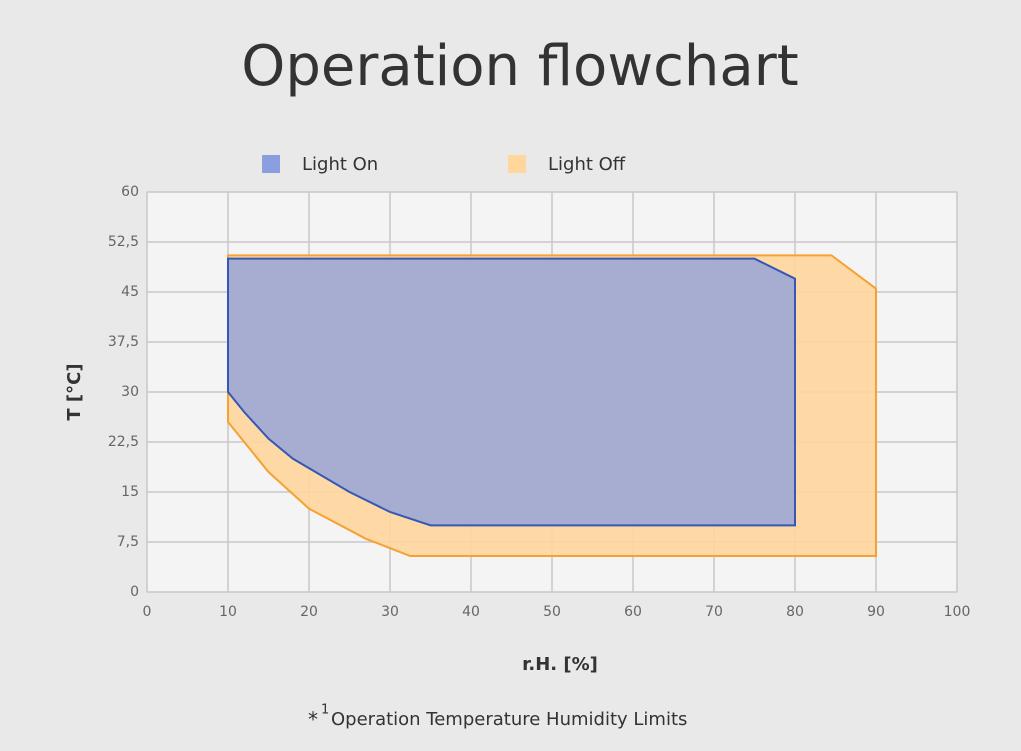 This screenshot has height=751, width=1021. I want to click on x-tick-label: 100, so click(957, 612).